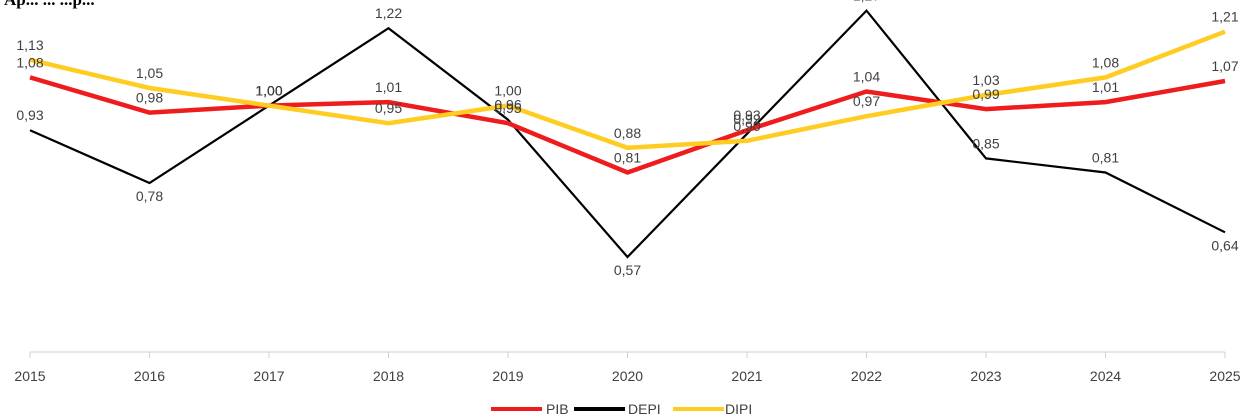 The height and width of the screenshot is (419, 1245). I want to click on data-label: 0,88, so click(627, 133).